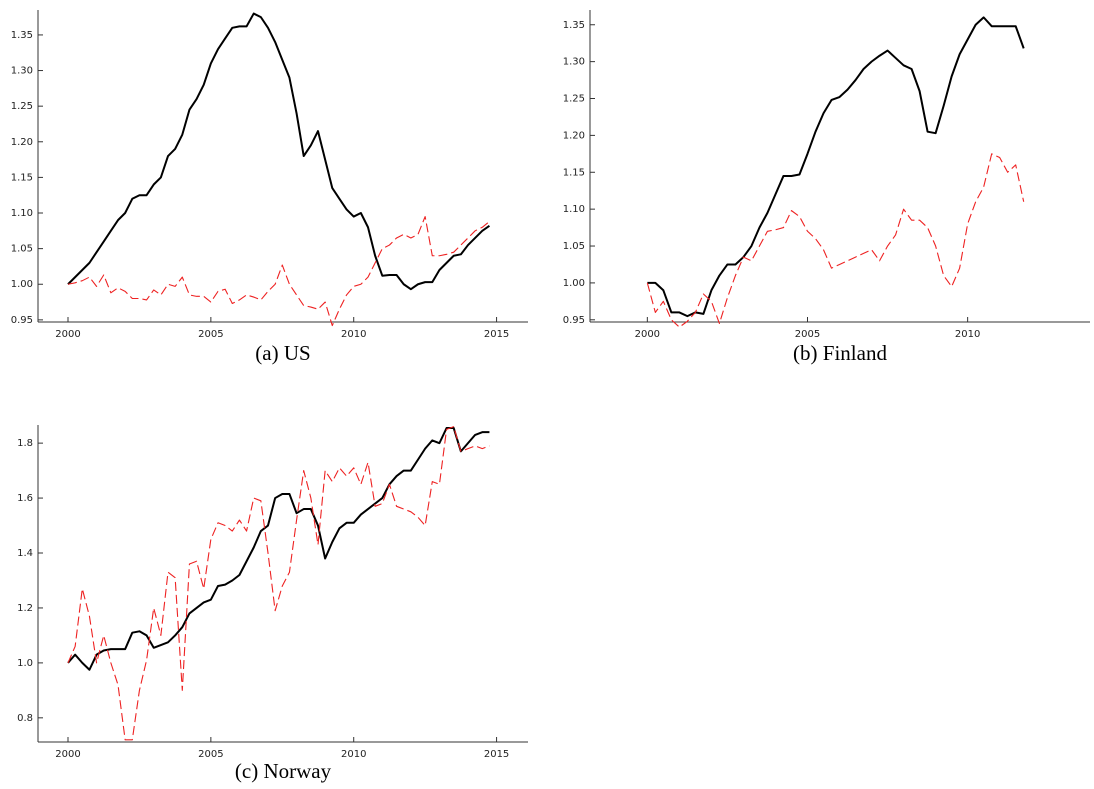 The height and width of the screenshot is (789, 1094). I want to click on caption: (b) Finland, so click(840, 353).